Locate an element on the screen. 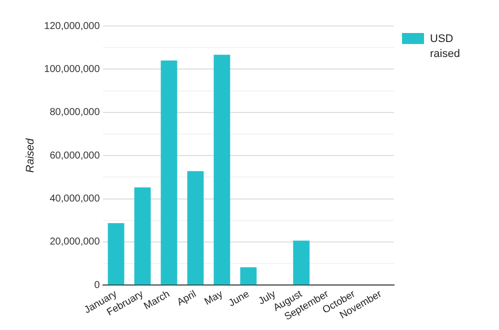  x-tick-label: May is located at coordinates (213, 298).